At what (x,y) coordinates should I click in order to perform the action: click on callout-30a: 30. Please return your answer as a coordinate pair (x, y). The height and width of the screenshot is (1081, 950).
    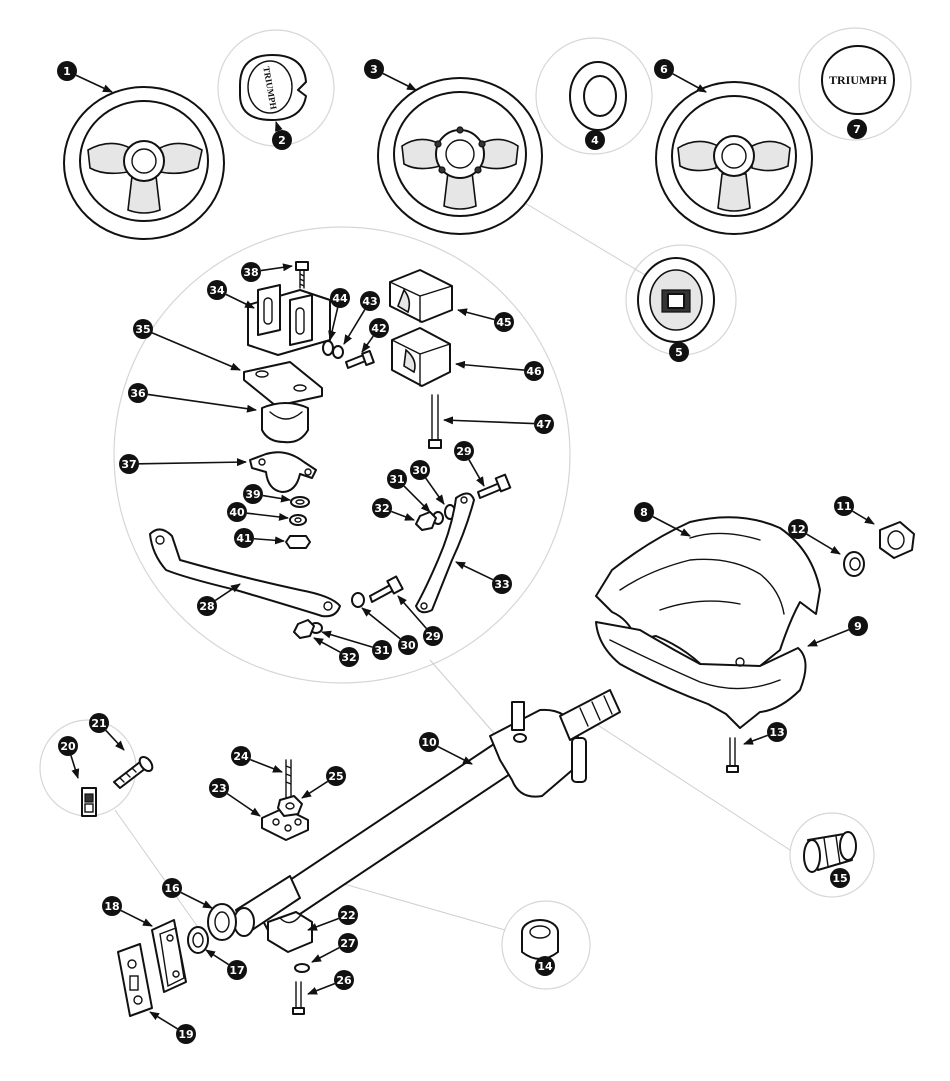
    Looking at the image, I should click on (420, 470).